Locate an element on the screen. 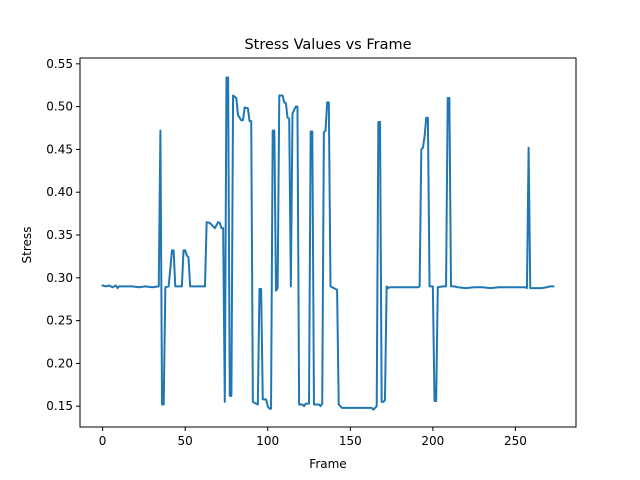  chart-title: Stress Values vs Frame is located at coordinates (327, 45).